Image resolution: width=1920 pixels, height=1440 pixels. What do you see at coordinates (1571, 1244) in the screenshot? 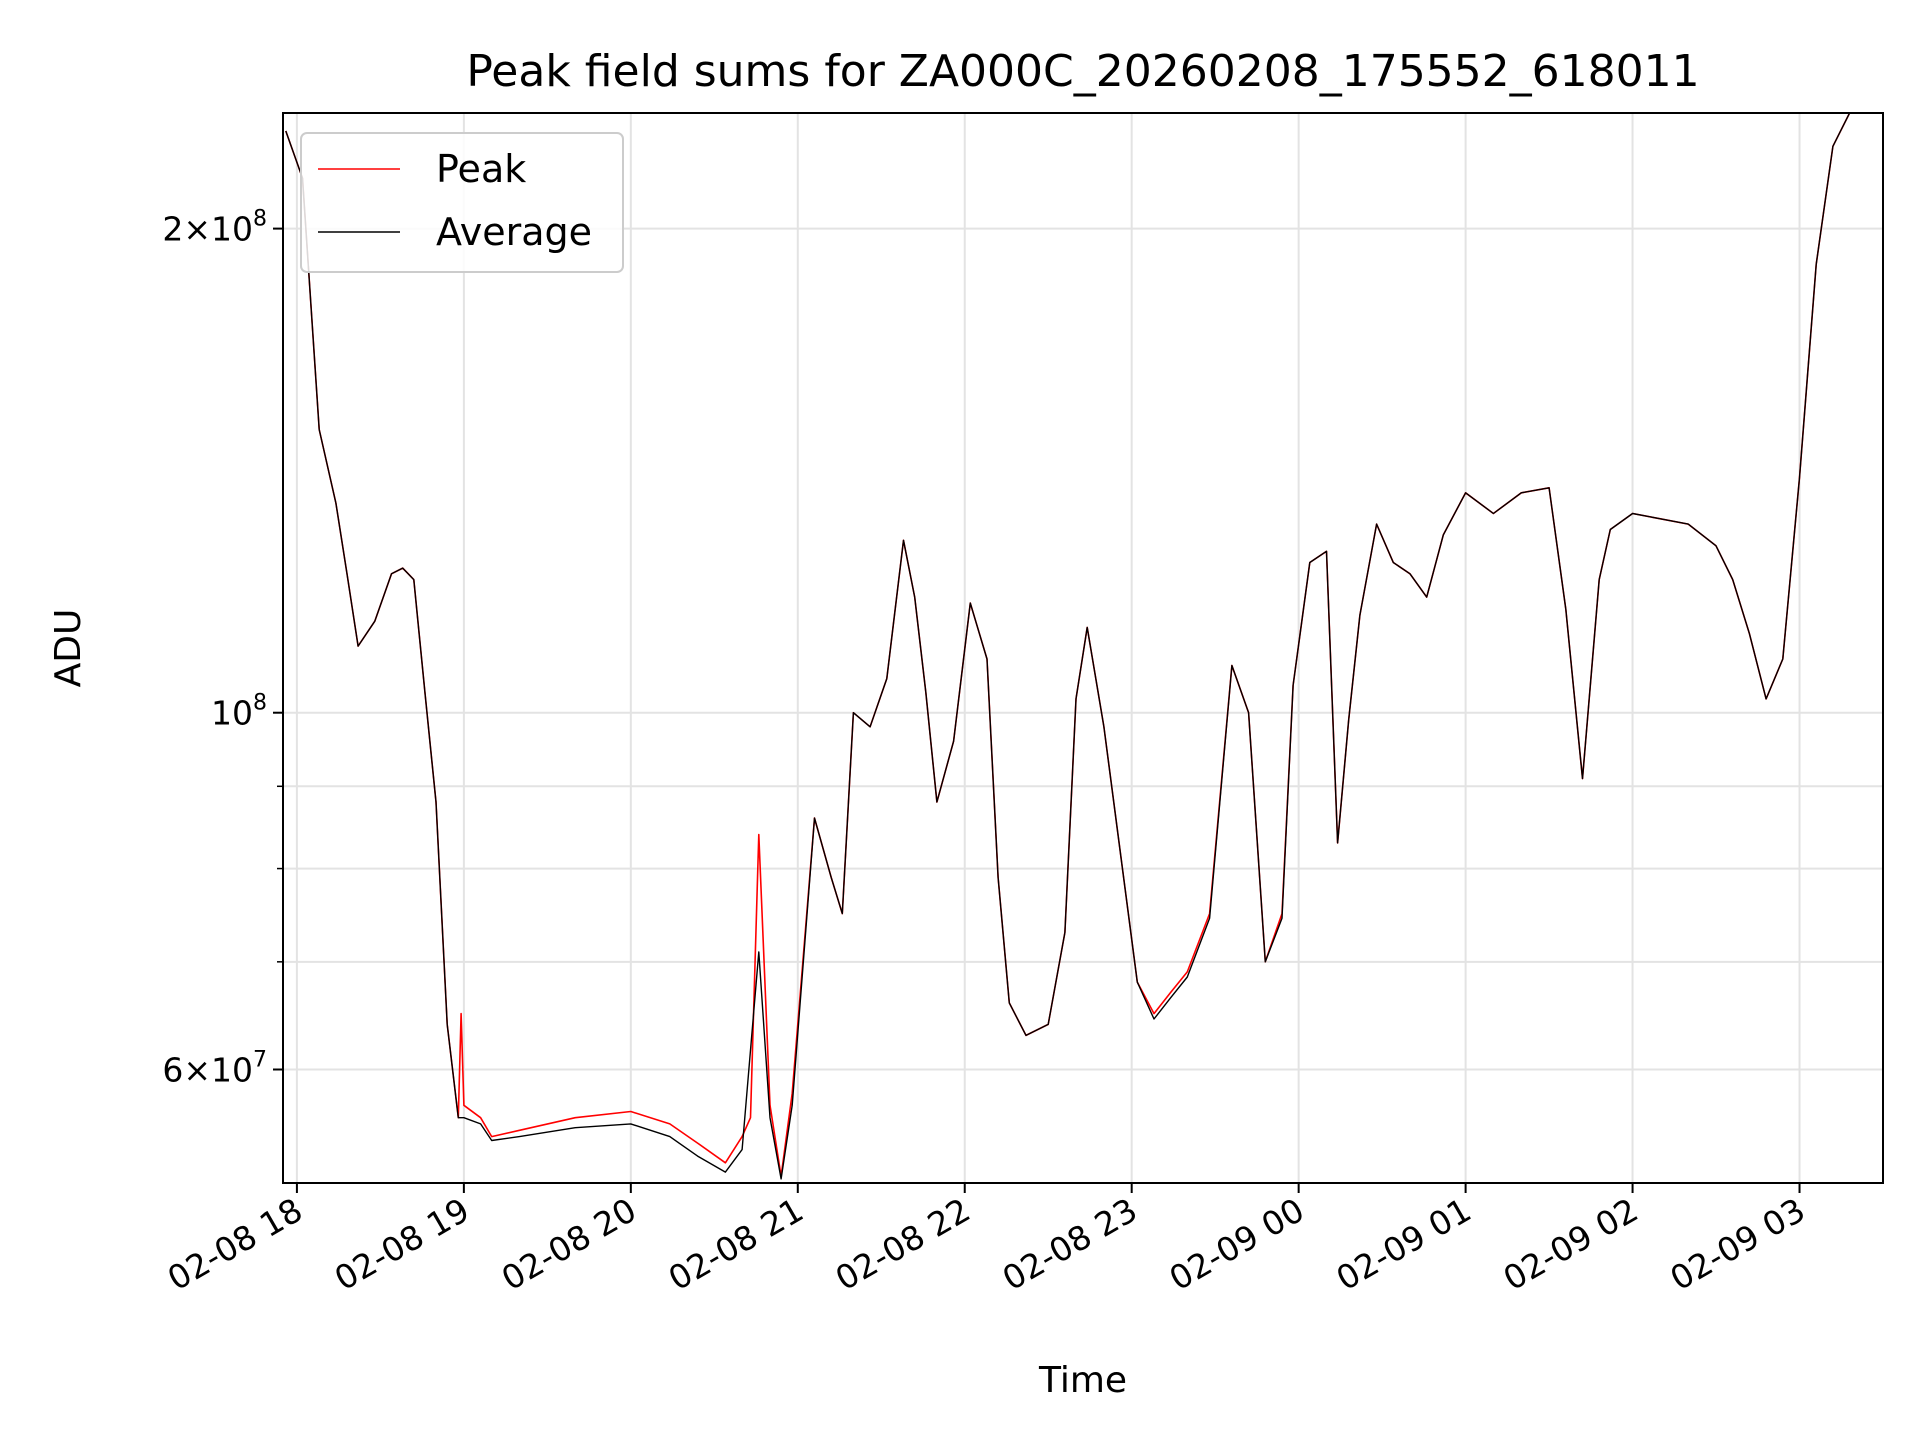
I see `x-tick-label: 02-09 02` at bounding box center [1571, 1244].